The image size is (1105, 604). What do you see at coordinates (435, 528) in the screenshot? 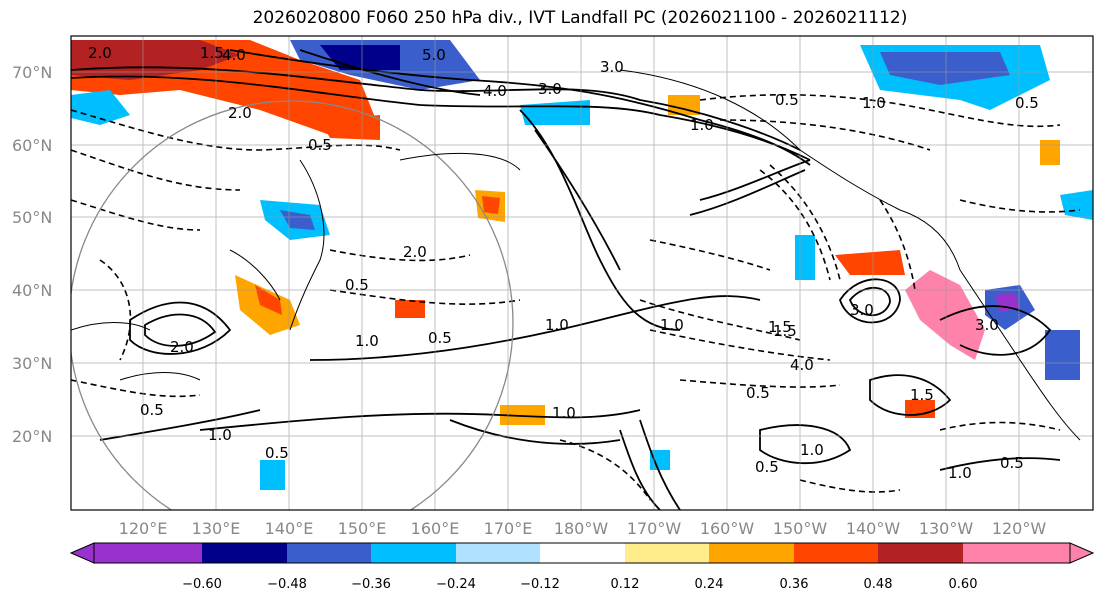
I see `lon-label: 160°E` at bounding box center [435, 528].